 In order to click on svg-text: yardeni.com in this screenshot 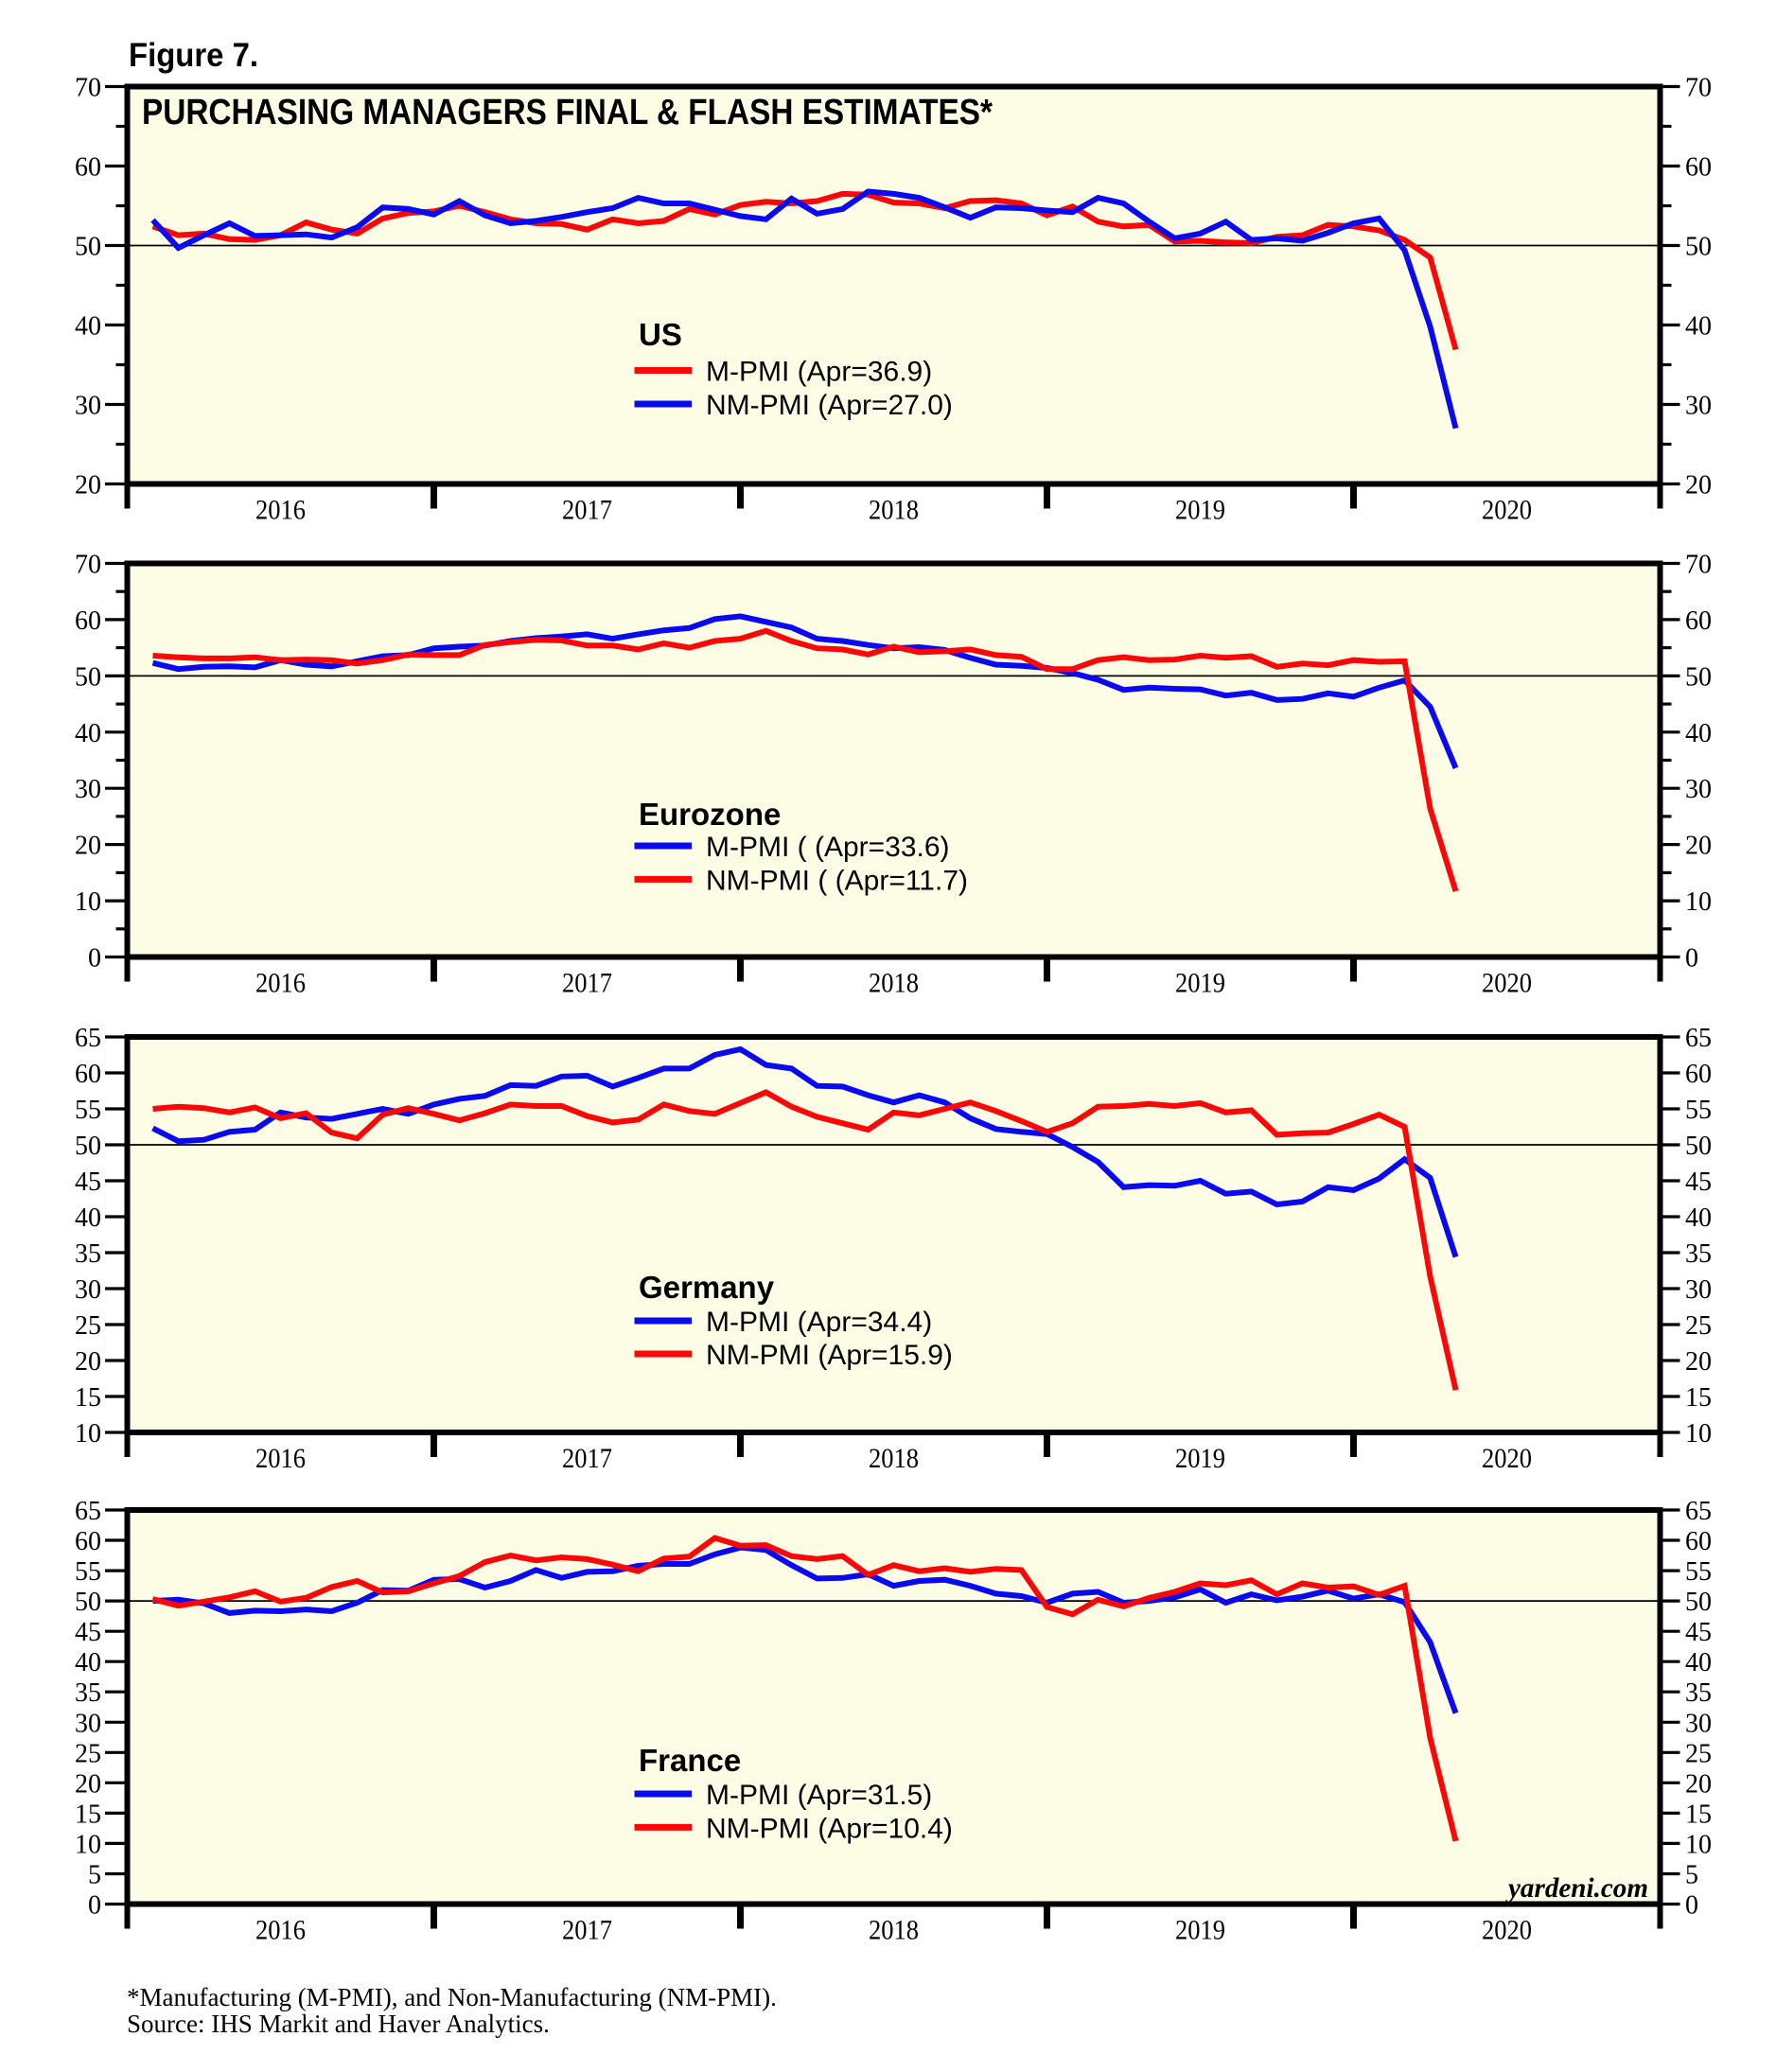, I will do `click(1576, 1888)`.